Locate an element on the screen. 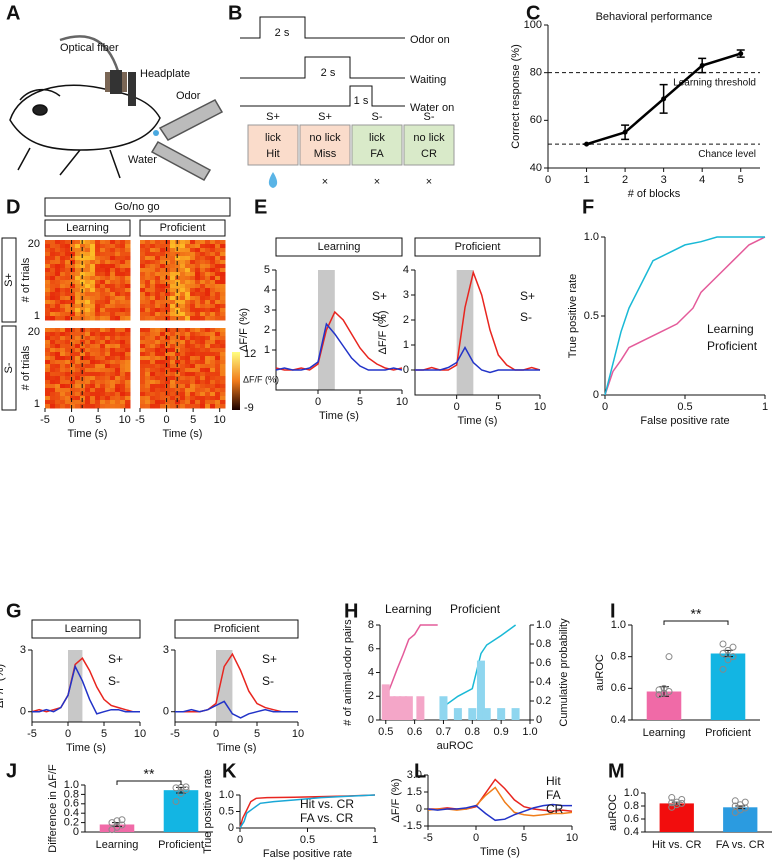  panel-label: L is located at coordinates (420, 771).